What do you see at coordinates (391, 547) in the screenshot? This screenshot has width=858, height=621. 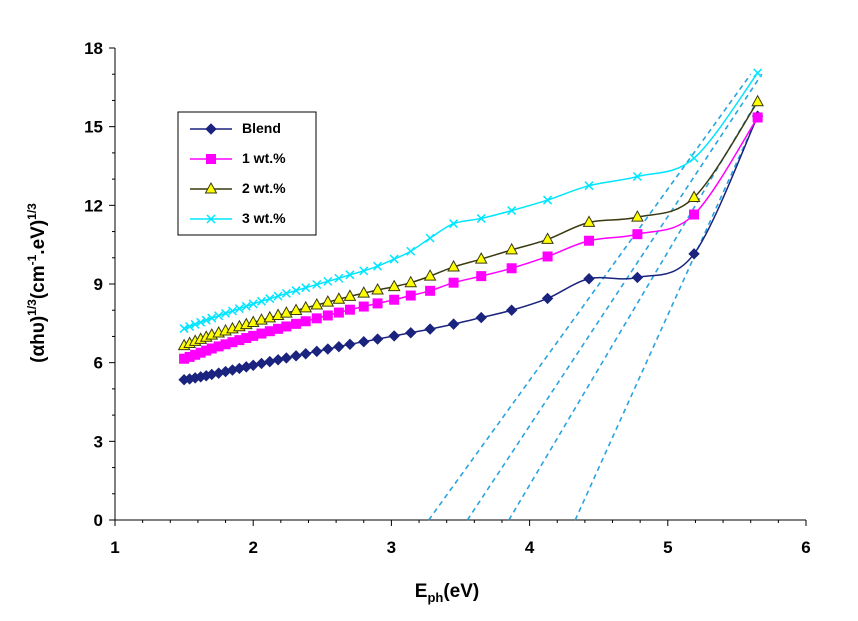 I see `x-tick-label: 3` at bounding box center [391, 547].